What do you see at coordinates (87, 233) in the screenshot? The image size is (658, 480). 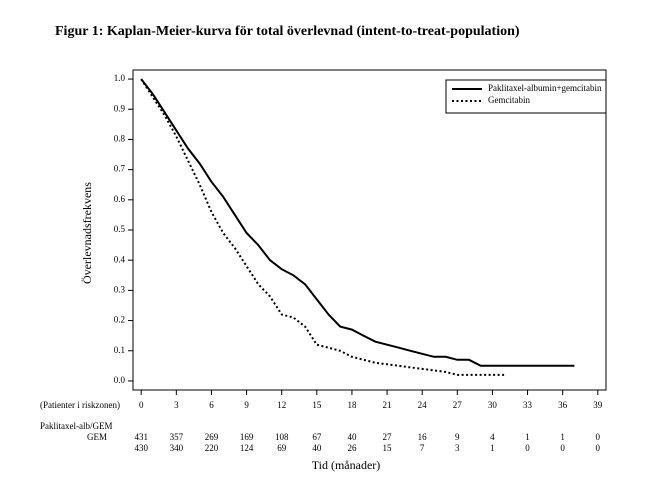 I see `y-axis-label: Överlevnadsfrekvens` at bounding box center [87, 233].